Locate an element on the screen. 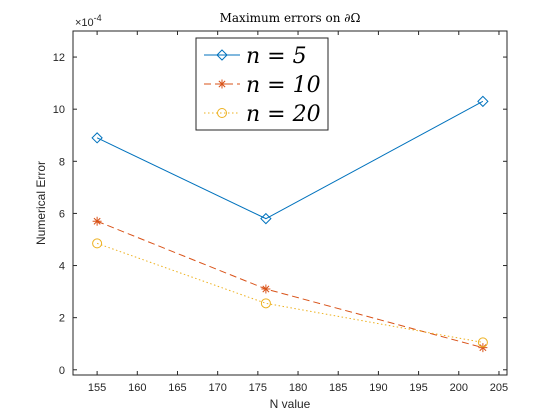  legend-label-0: n = 5 is located at coordinates (276, 56).